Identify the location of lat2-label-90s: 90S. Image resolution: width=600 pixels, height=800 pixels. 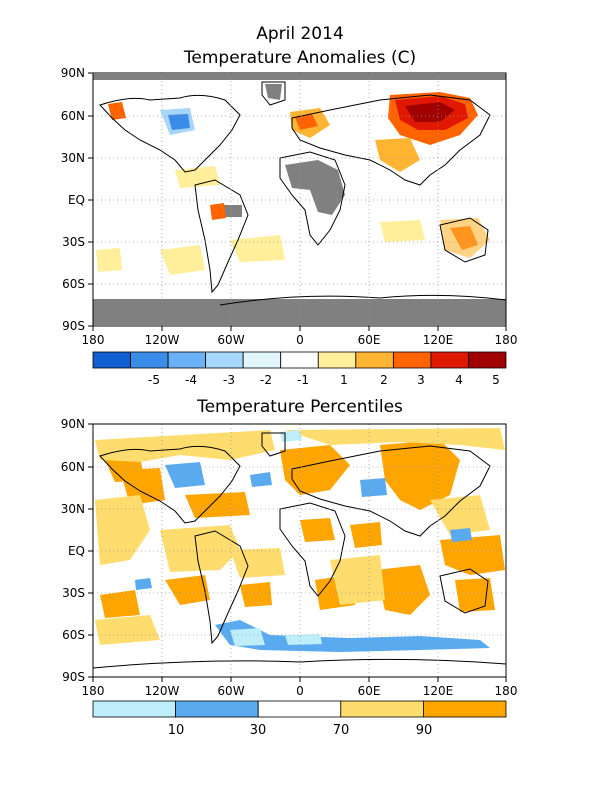
(73, 677).